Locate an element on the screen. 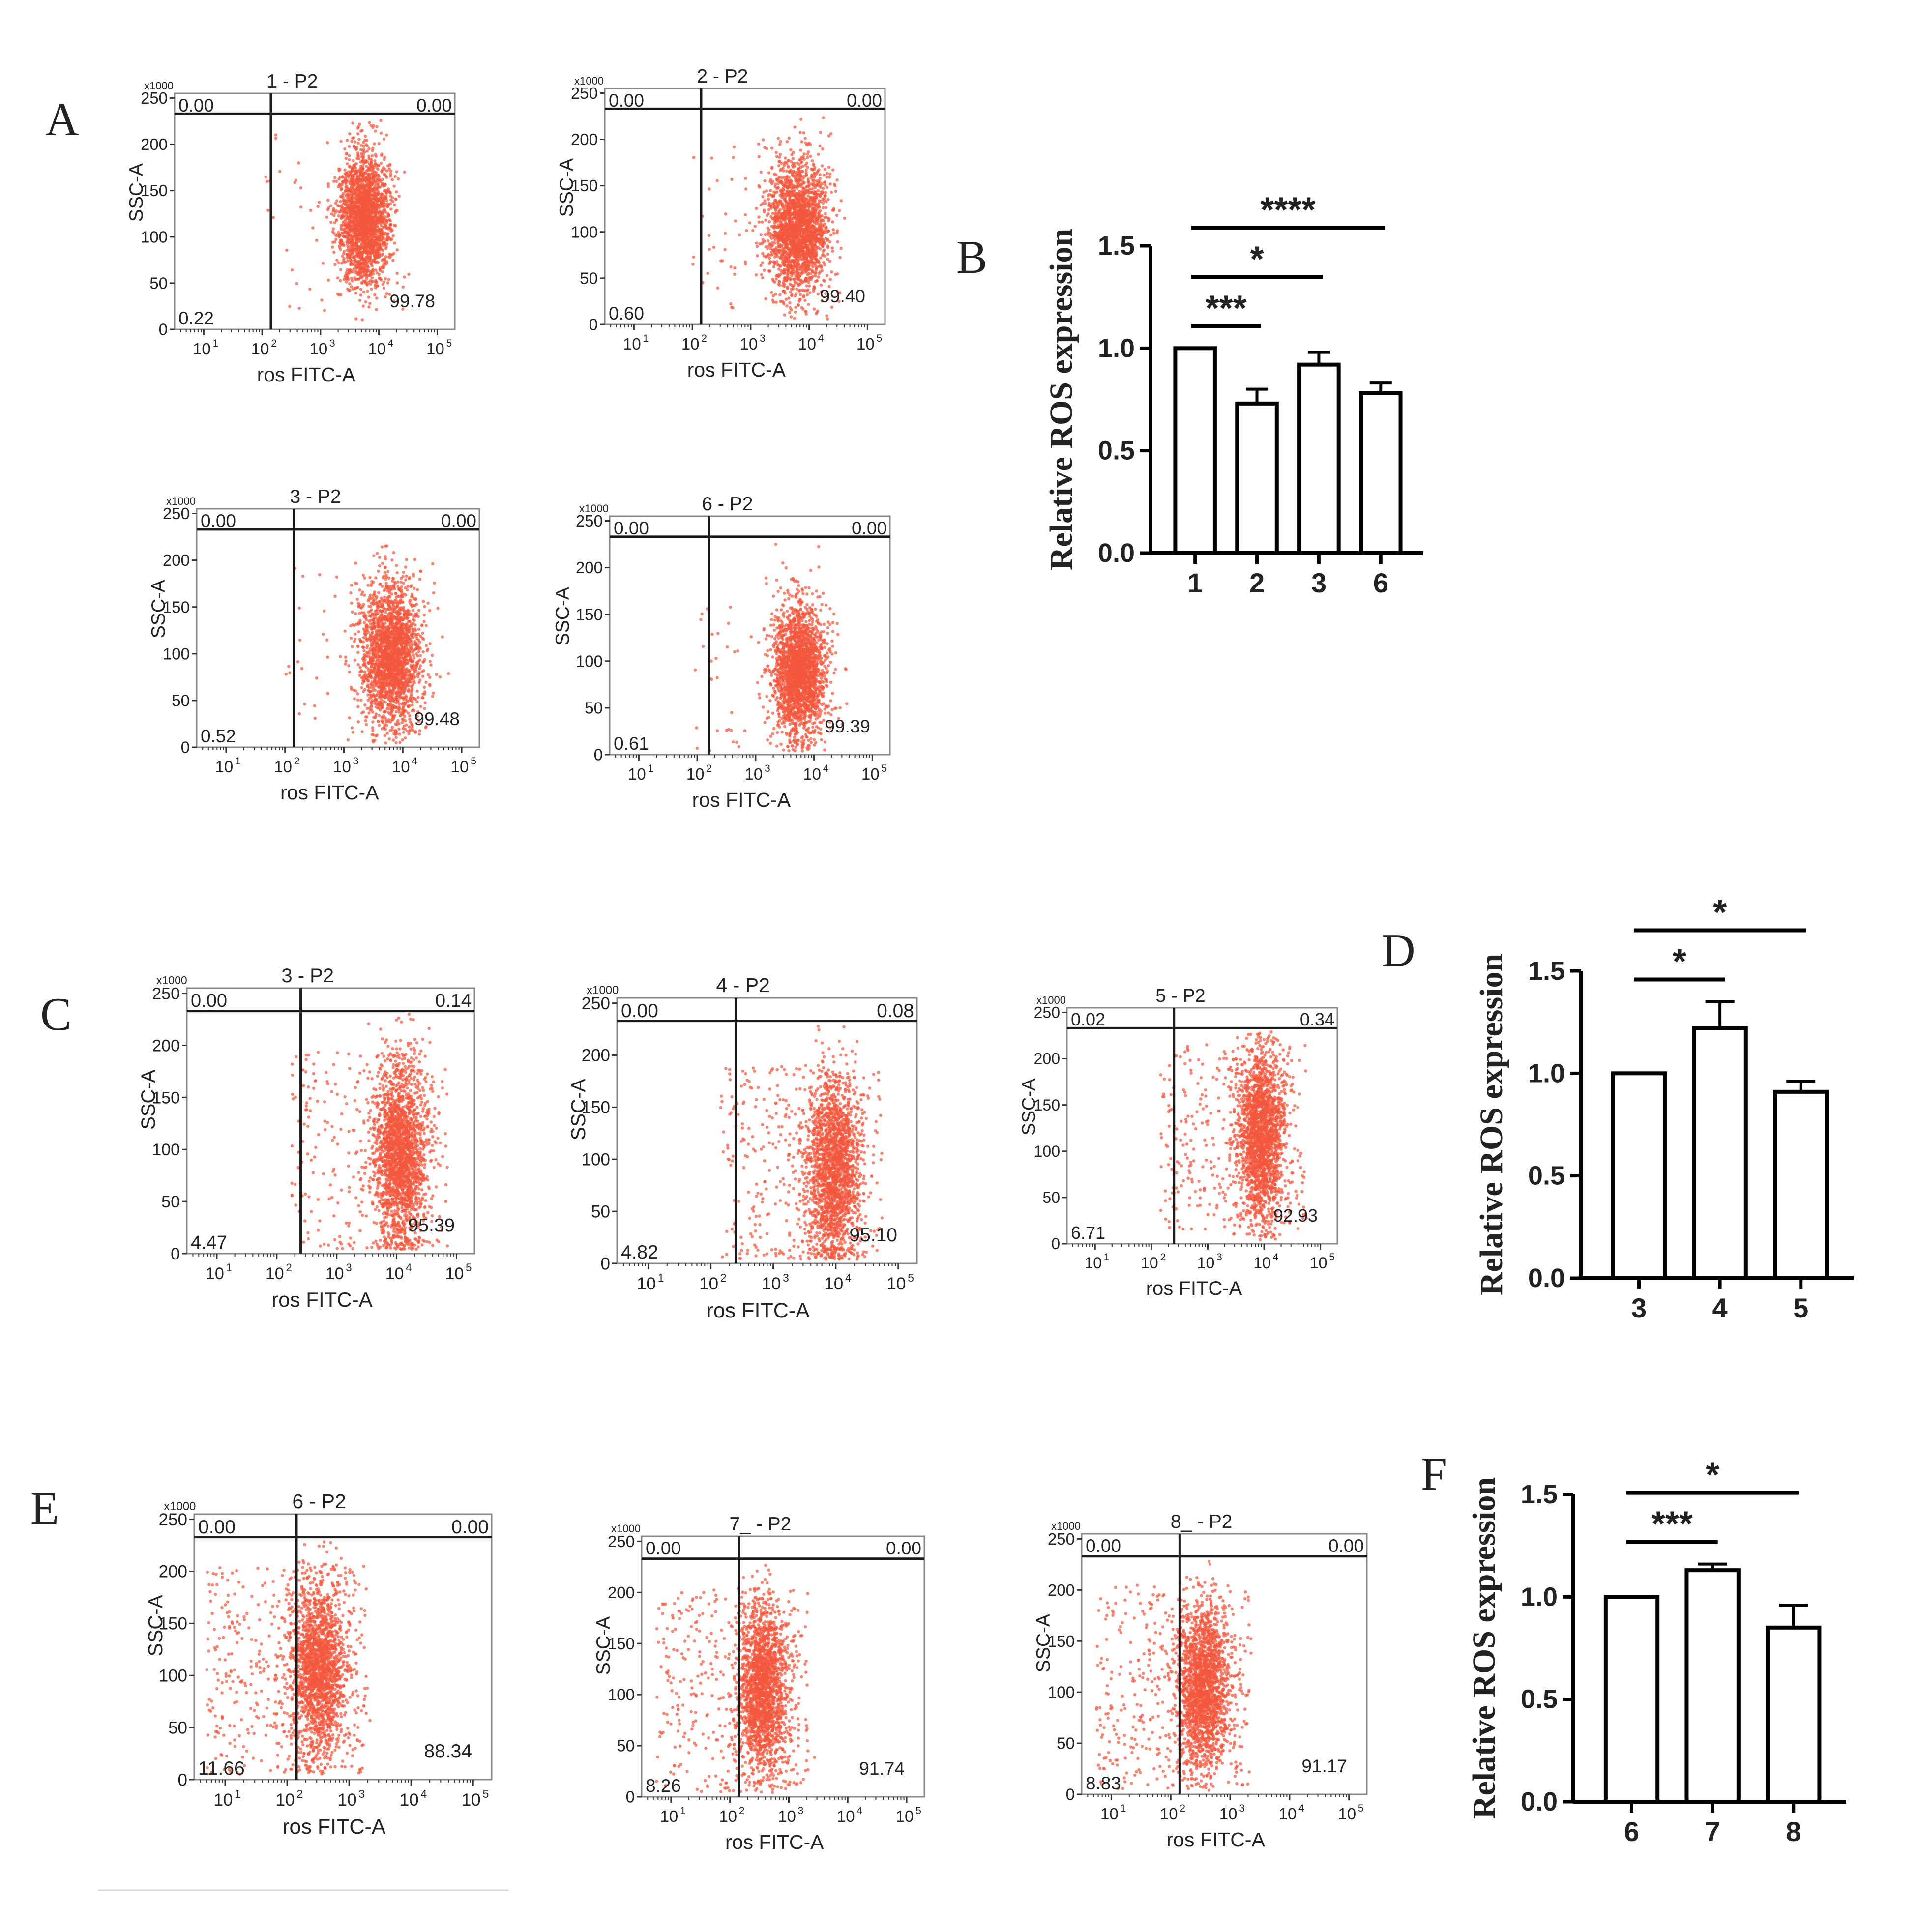 The width and height of the screenshot is (1918, 1932). panel-letter-e: E is located at coordinates (44, 1508).